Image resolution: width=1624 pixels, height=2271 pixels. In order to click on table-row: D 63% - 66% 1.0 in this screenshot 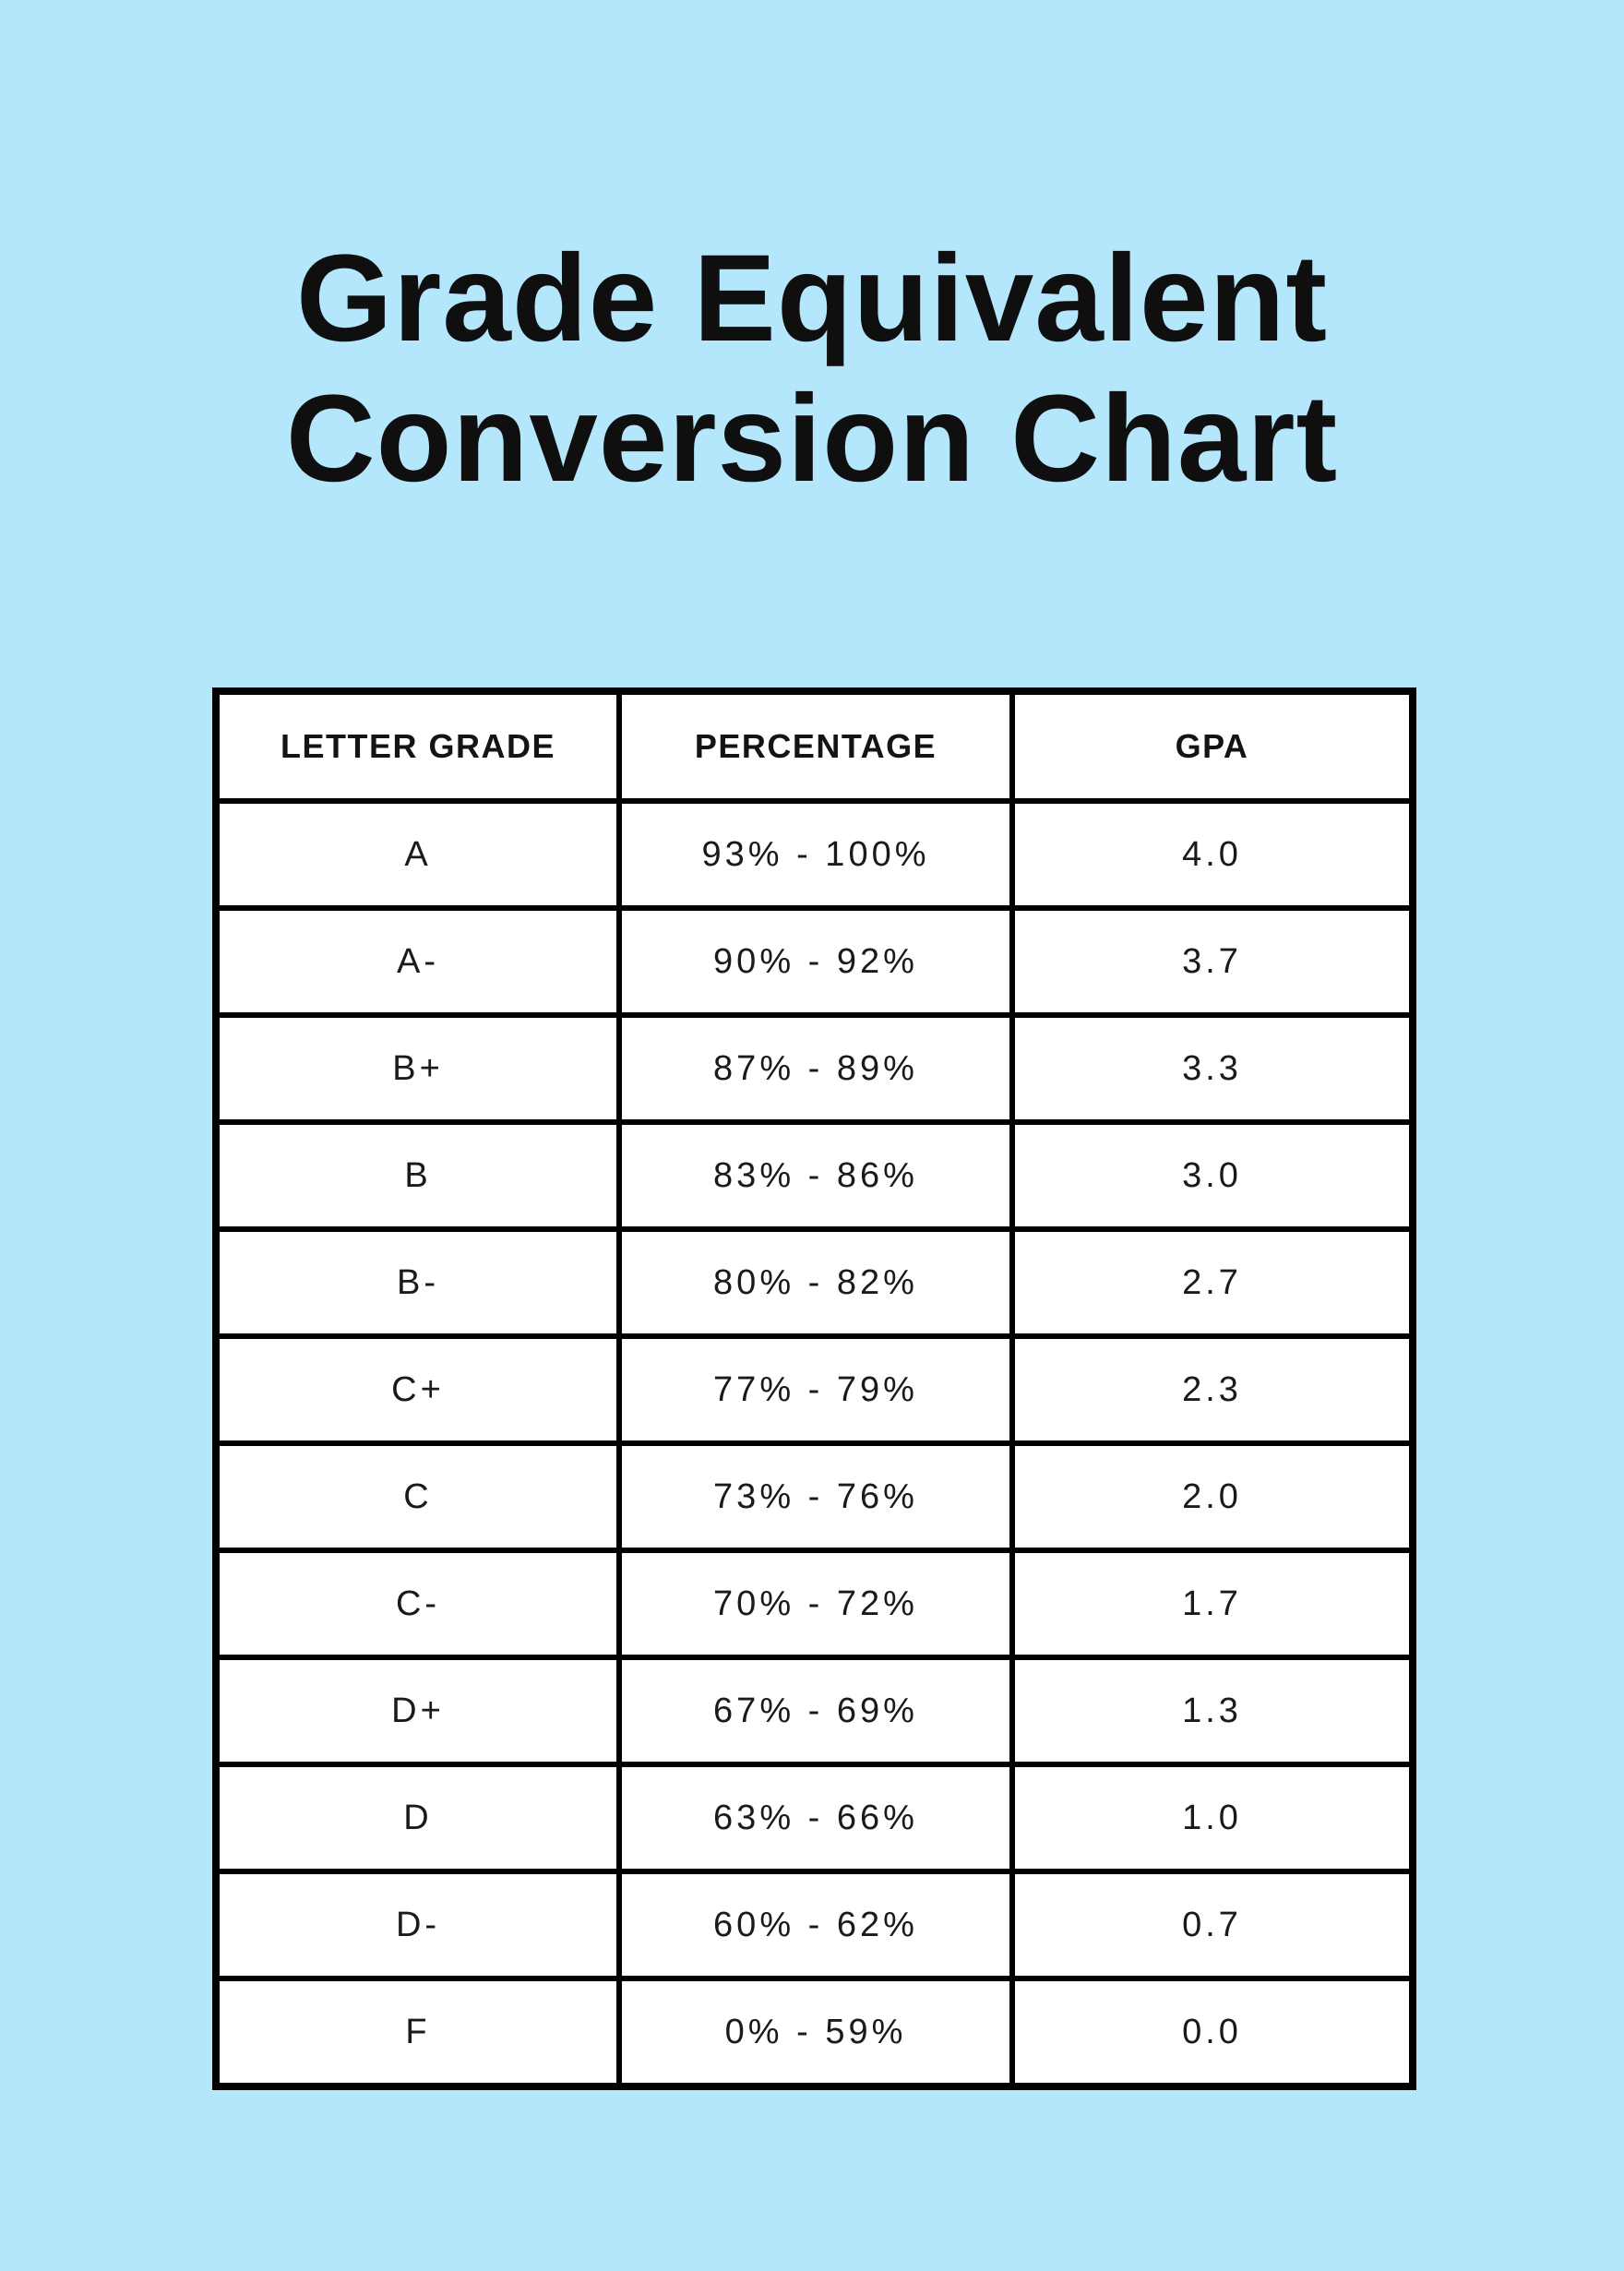, I will do `click(814, 1818)`.